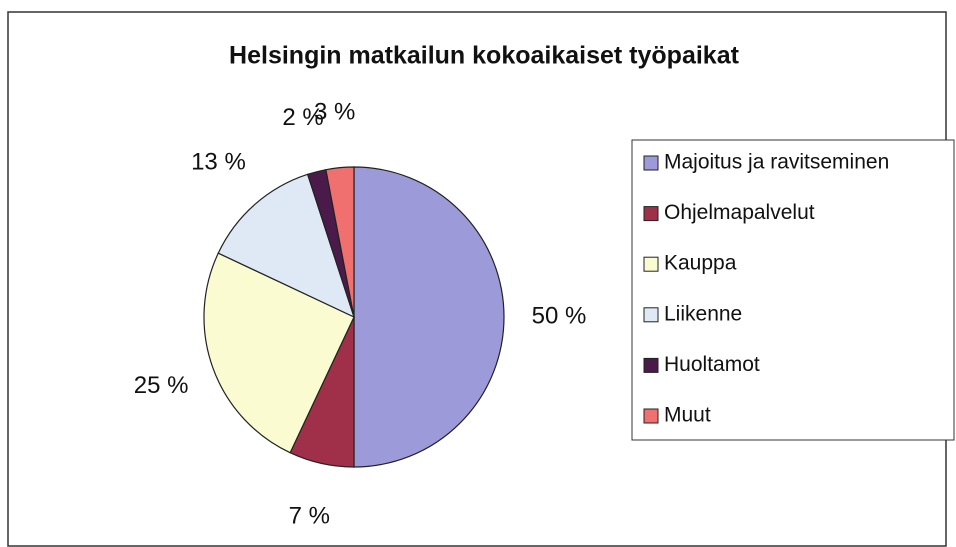 This screenshot has width=956, height=547. What do you see at coordinates (776, 162) in the screenshot?
I see `legend-label: Majoitus ja ravitseminen` at bounding box center [776, 162].